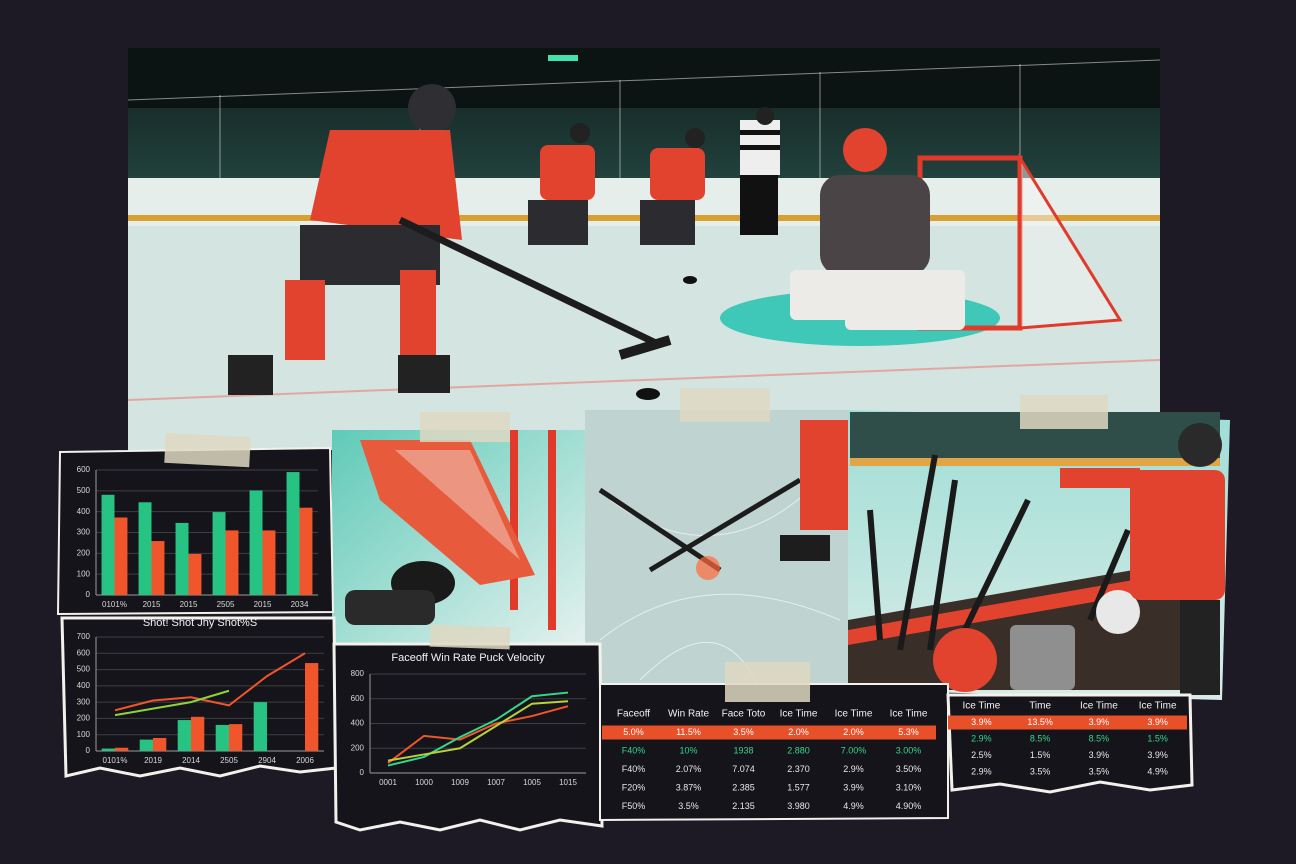 This screenshot has height=864, width=1296. What do you see at coordinates (633, 714) in the screenshot?
I see `table-header: Faceoff` at bounding box center [633, 714].